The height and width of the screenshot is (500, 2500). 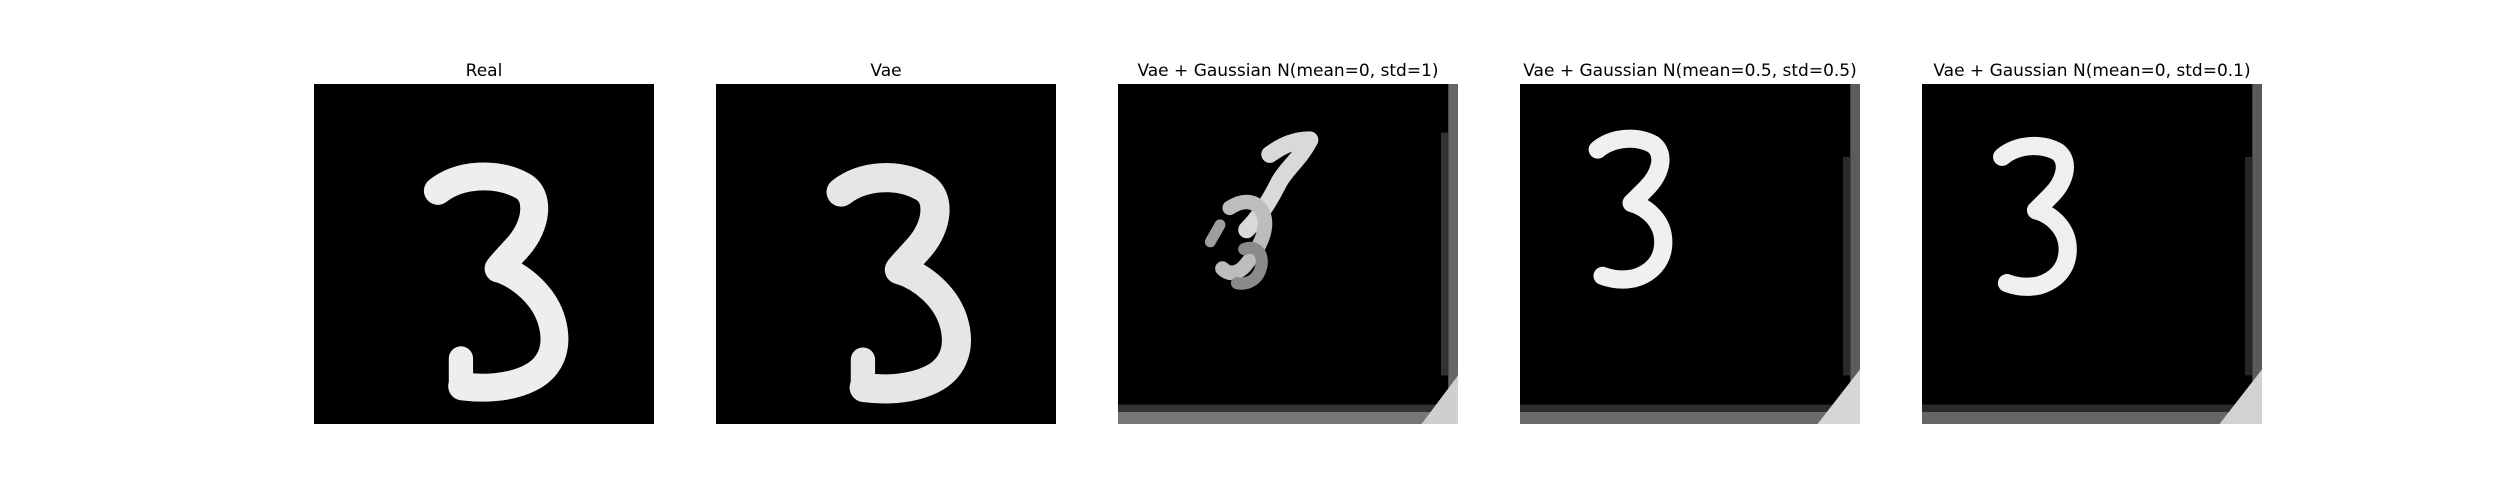 I want to click on digit-image-noisy-std01, so click(x=2092, y=254).